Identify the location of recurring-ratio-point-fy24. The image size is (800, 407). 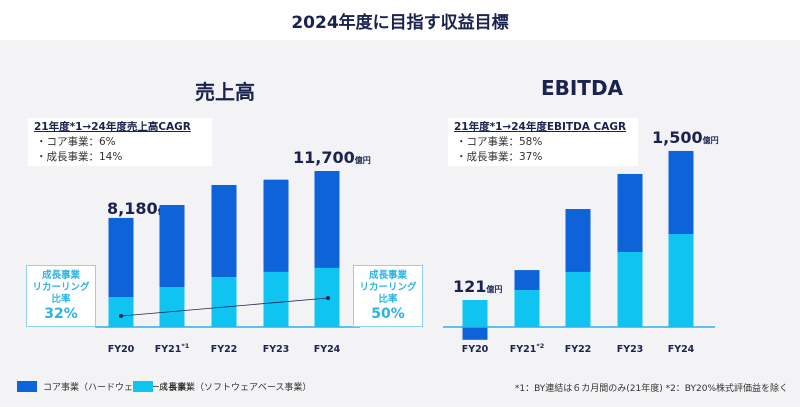
(328, 298).